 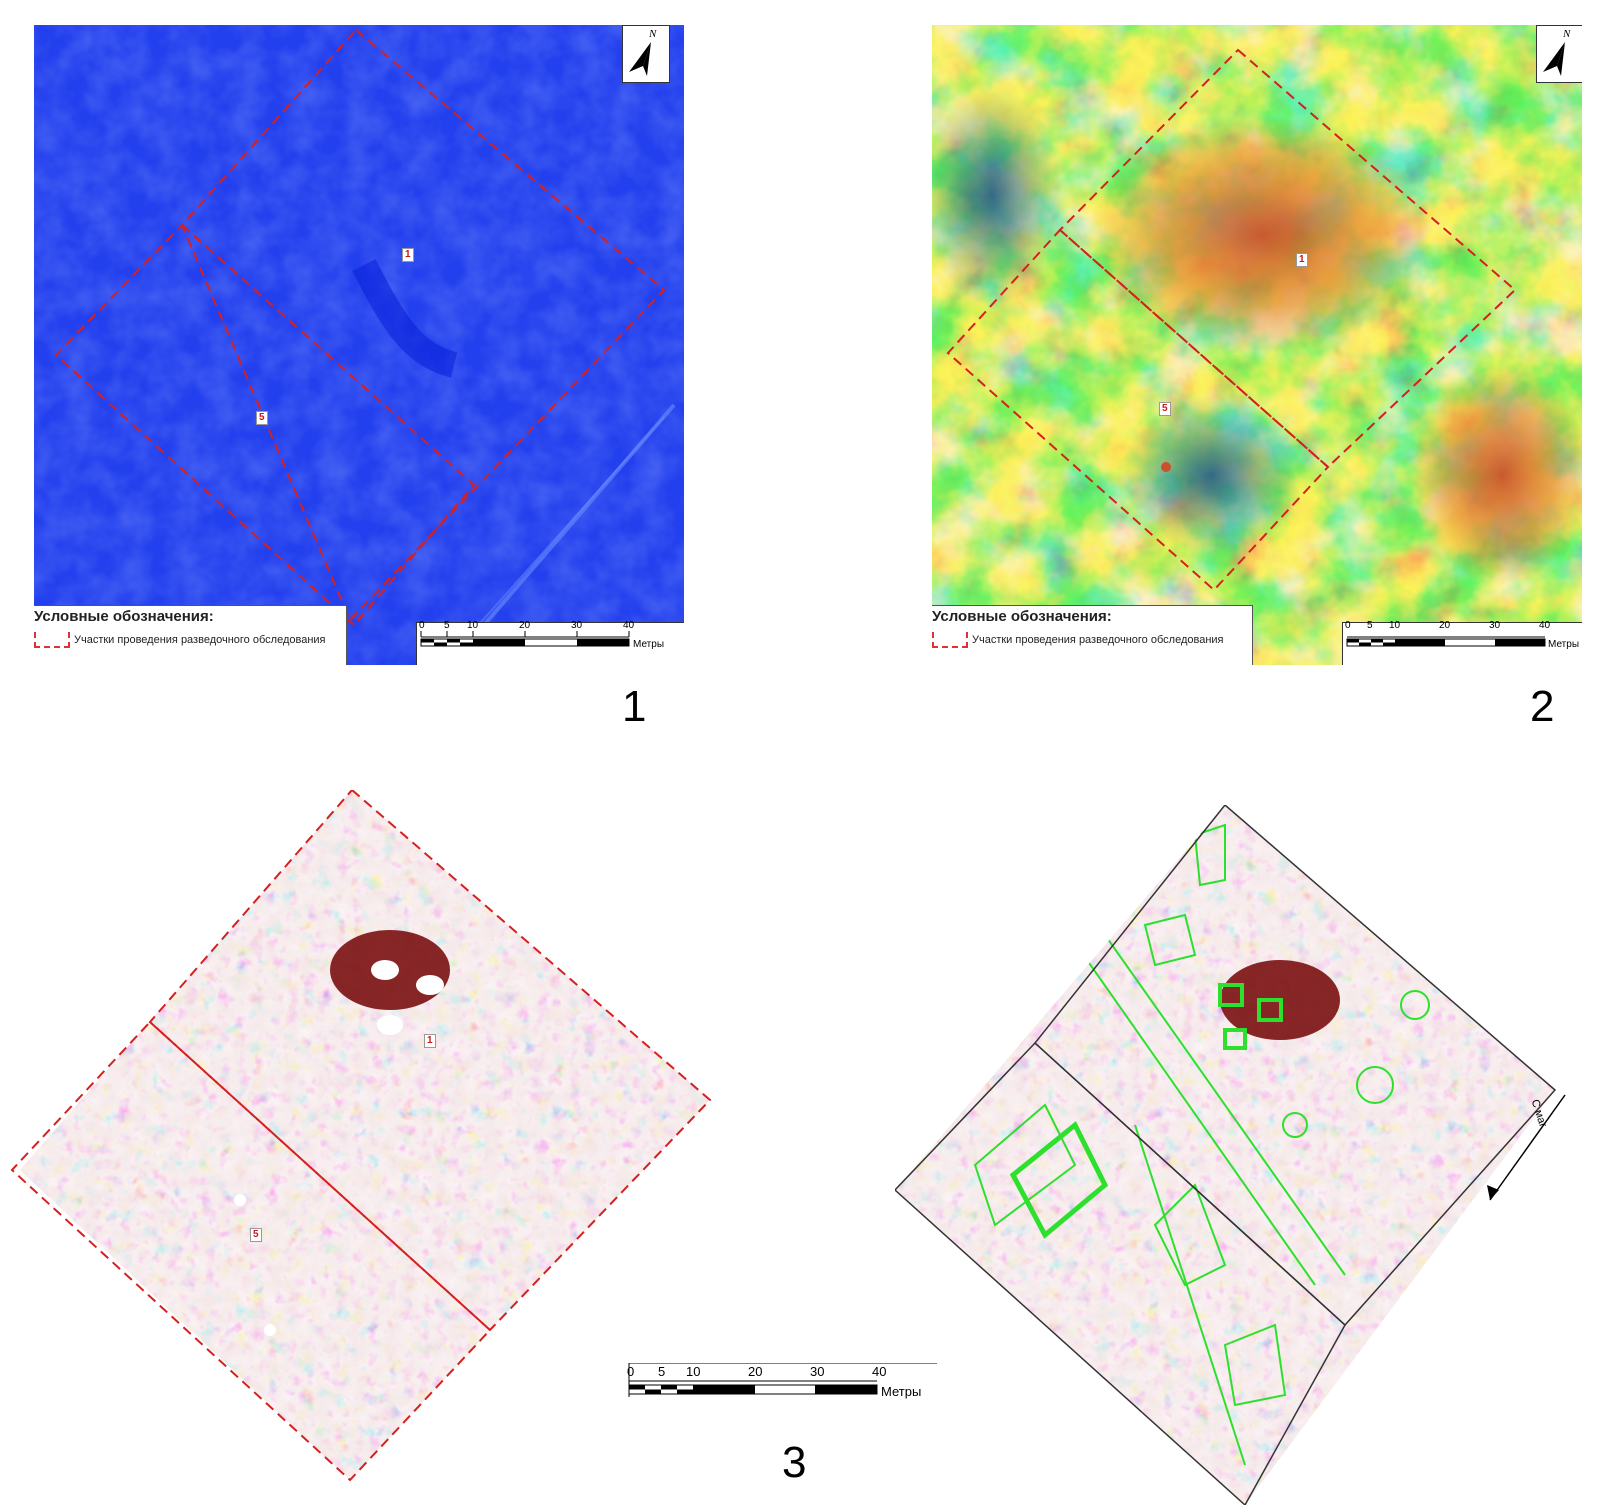 What do you see at coordinates (1542, 706) in the screenshot?
I see `figure-number-2: 2` at bounding box center [1542, 706].